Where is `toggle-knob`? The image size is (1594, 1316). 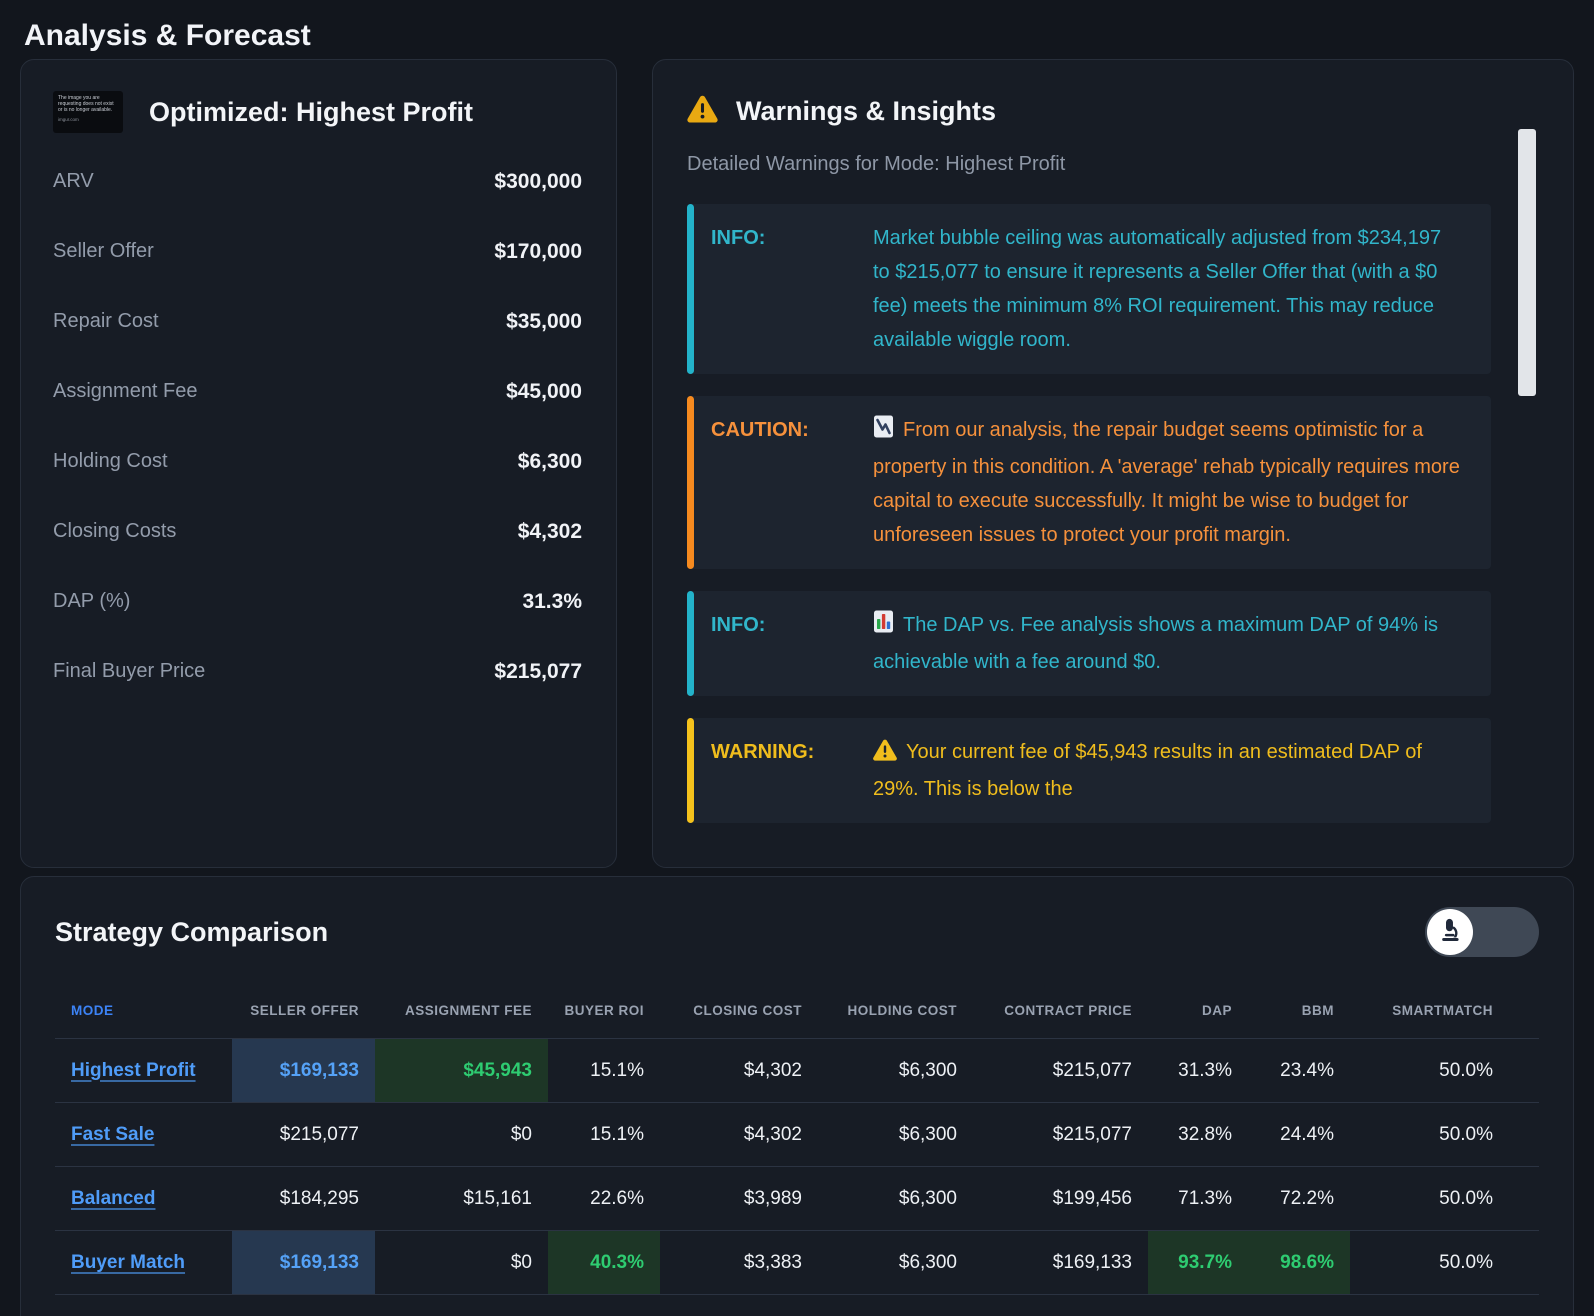 toggle-knob is located at coordinates (1450, 932).